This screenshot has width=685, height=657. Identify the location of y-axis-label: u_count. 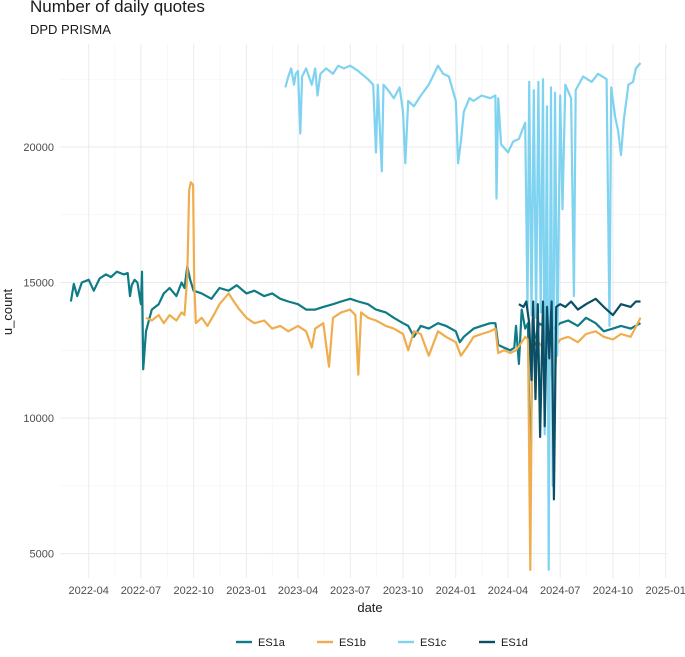
(7, 311).